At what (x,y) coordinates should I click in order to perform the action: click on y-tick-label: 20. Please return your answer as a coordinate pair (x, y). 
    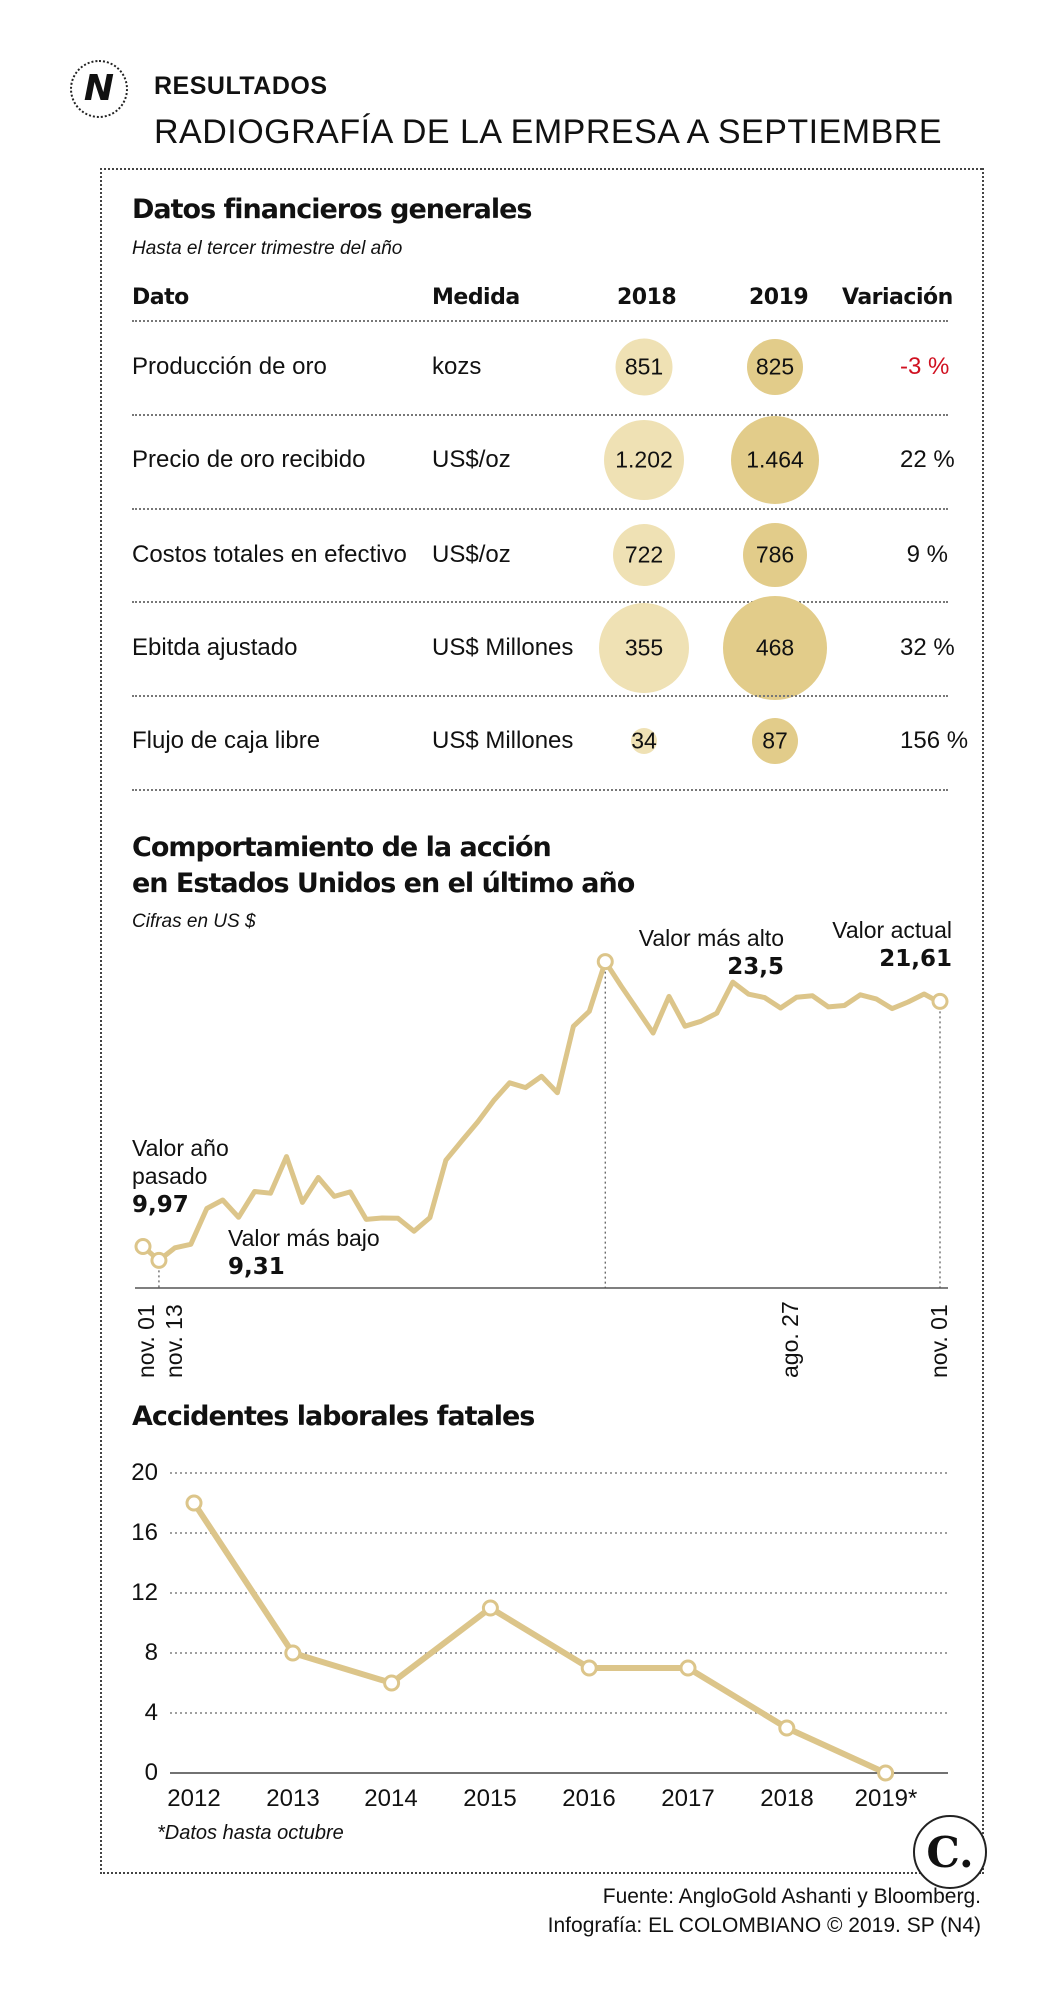
    Looking at the image, I should click on (144, 1472).